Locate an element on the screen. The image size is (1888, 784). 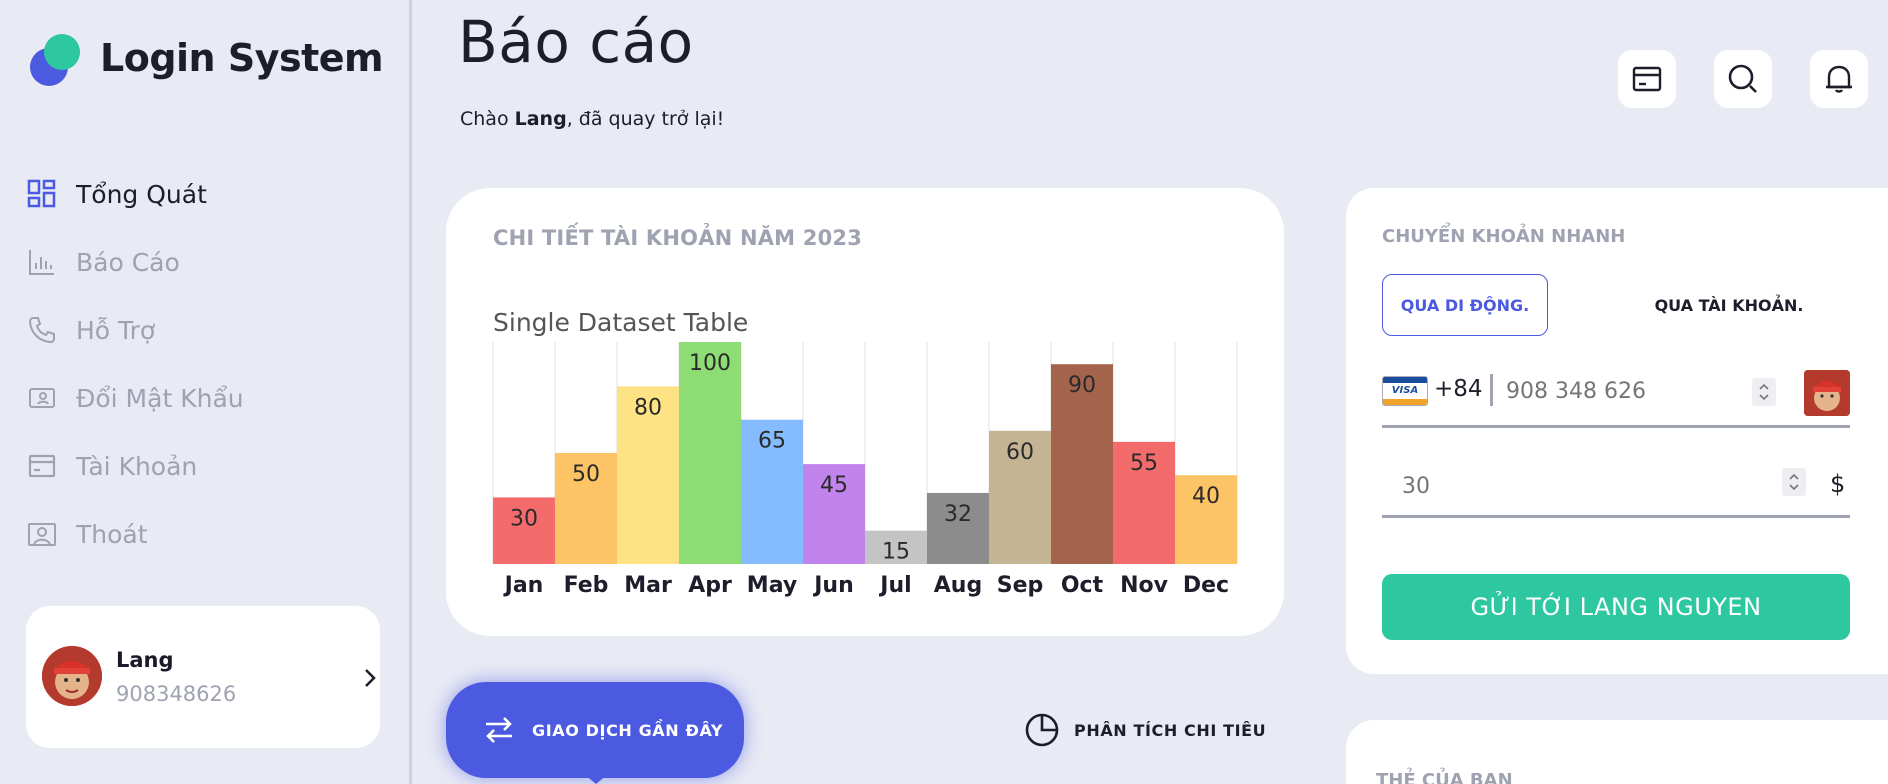
country-code: +84 is located at coordinates (1458, 389).